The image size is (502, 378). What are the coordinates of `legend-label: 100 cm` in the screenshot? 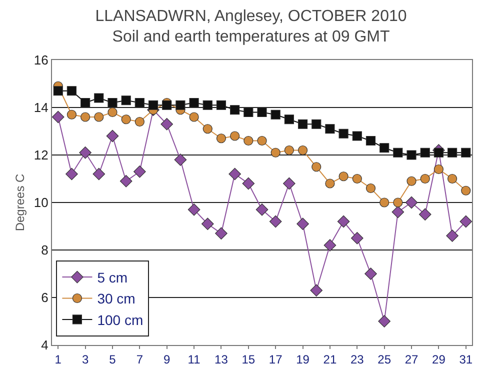 It's located at (120, 320).